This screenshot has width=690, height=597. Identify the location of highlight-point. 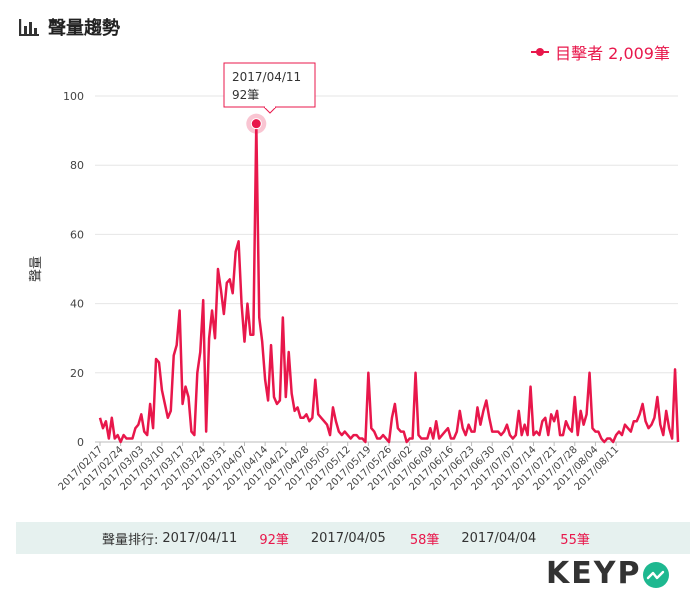
(256, 124).